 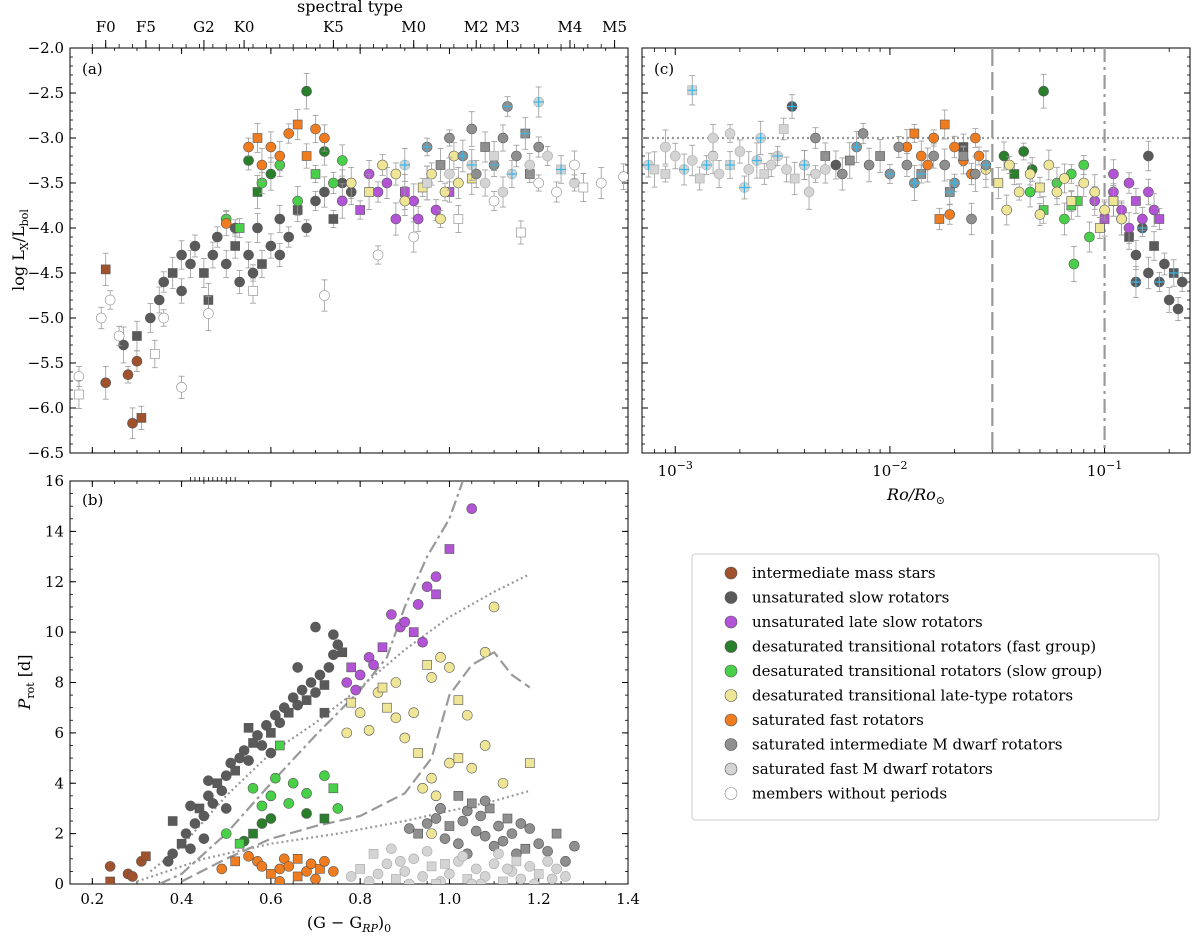 What do you see at coordinates (106, 383) in the screenshot?
I see `panel-a-intermediate-point` at bounding box center [106, 383].